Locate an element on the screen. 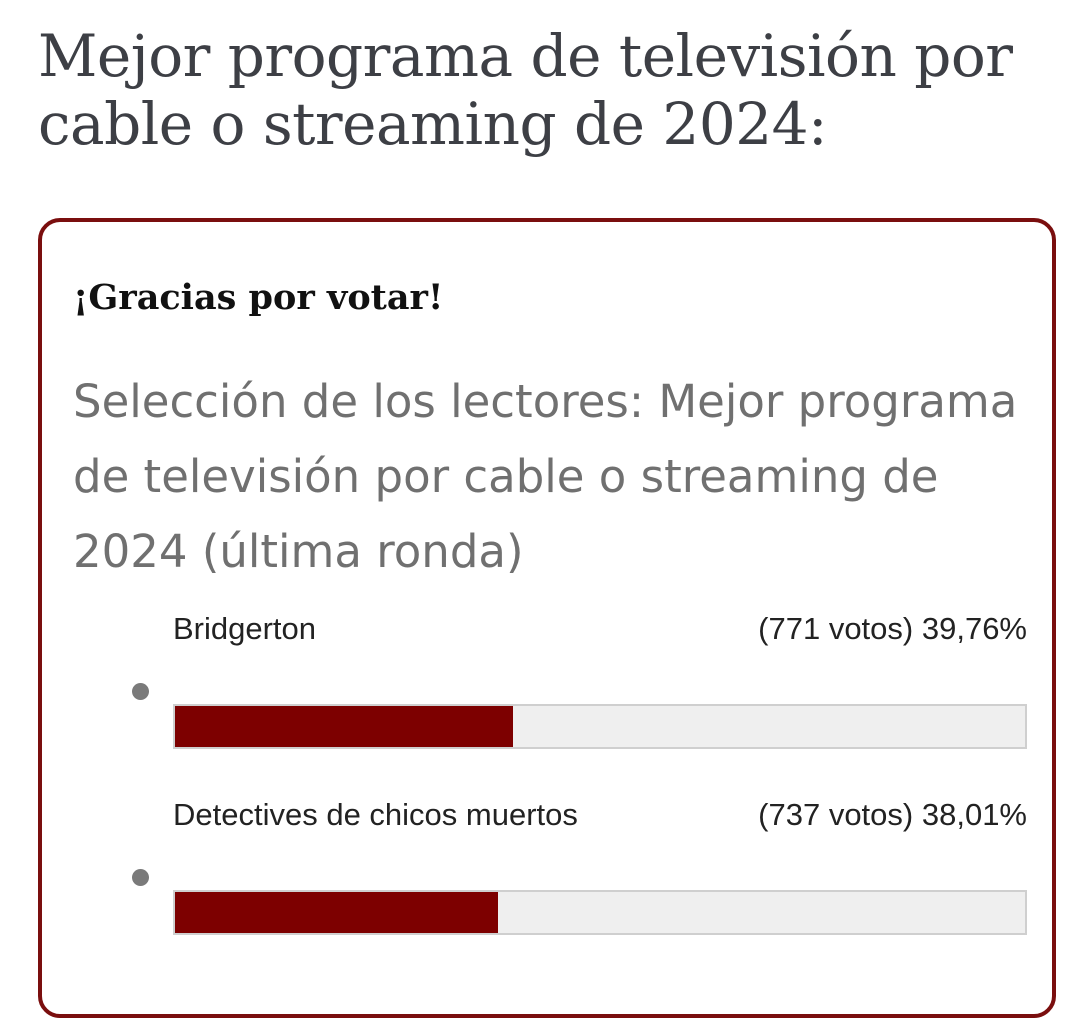 Image resolution: width=1080 pixels, height=1018 pixels. option-percent: 38,01% is located at coordinates (974, 814).